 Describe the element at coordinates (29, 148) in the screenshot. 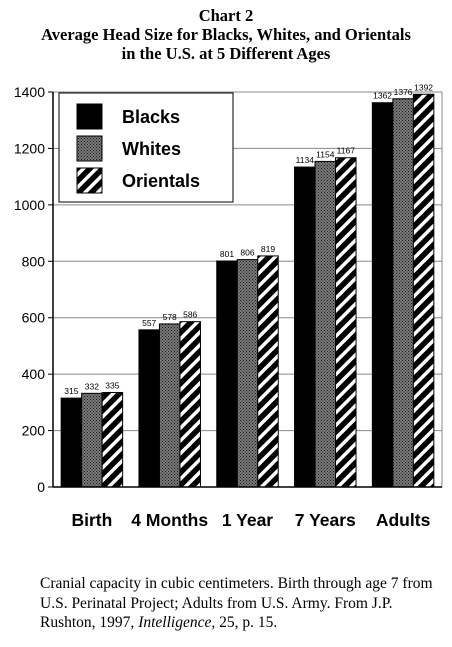

I see `y-tick-label-1200: 1200` at that location.